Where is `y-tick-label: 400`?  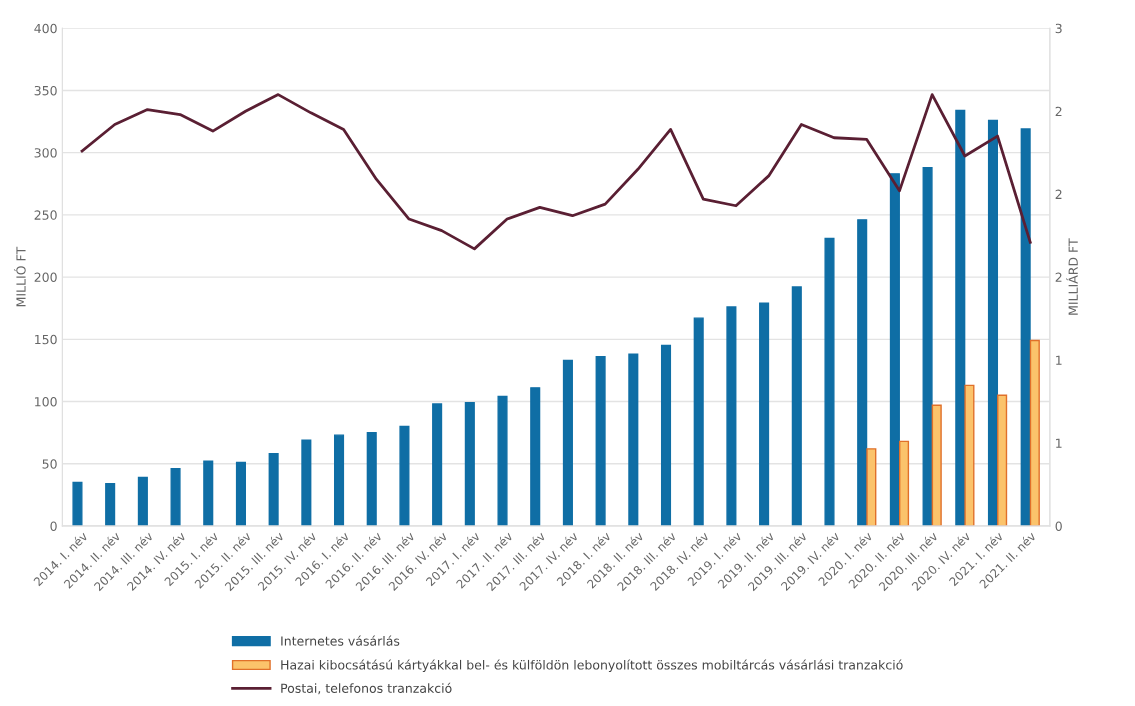 y-tick-label: 400 is located at coordinates (45, 28).